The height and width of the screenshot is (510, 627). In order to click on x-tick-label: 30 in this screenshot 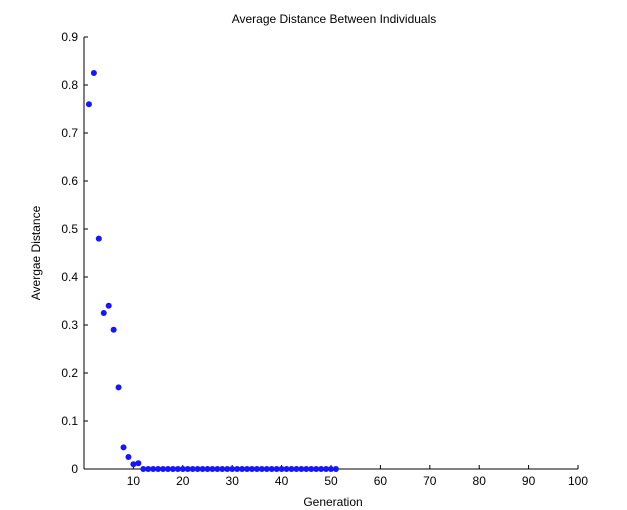, I will do `click(233, 481)`.